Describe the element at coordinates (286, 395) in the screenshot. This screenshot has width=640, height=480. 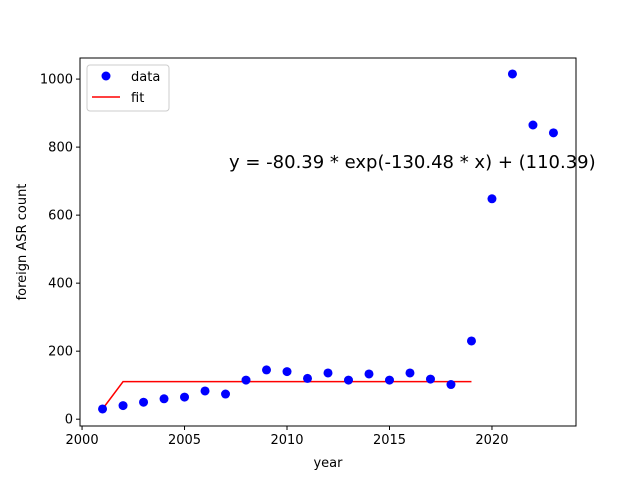
I see `fit-line` at that location.